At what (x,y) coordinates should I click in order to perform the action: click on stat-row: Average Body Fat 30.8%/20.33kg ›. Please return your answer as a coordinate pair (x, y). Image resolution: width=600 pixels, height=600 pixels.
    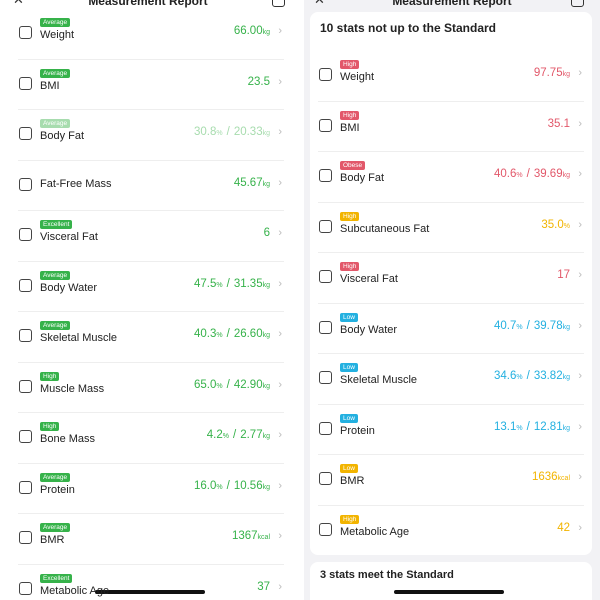
    Looking at the image, I should click on (151, 134).